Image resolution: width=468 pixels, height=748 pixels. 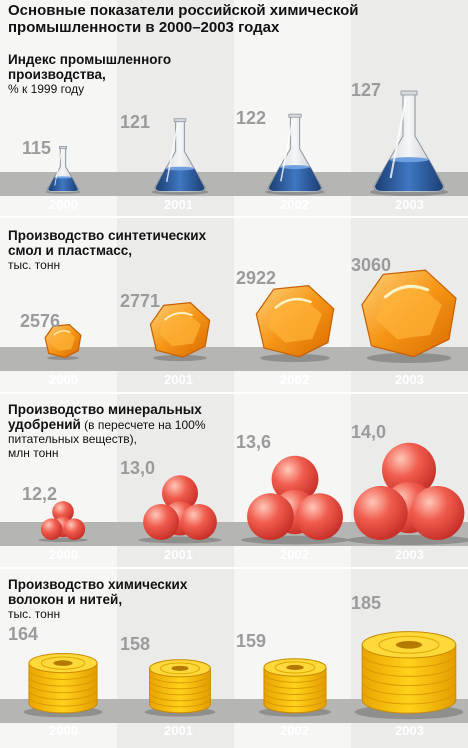 I want to click on value-label: 13,6, so click(x=253, y=442).